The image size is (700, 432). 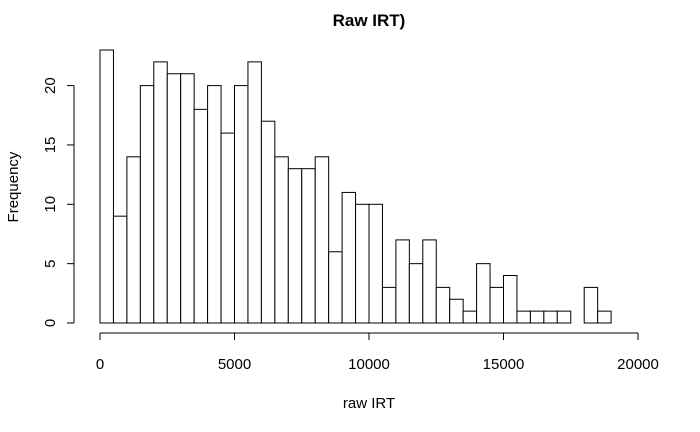 I want to click on y-axis-label: Frequency, so click(x=13, y=186).